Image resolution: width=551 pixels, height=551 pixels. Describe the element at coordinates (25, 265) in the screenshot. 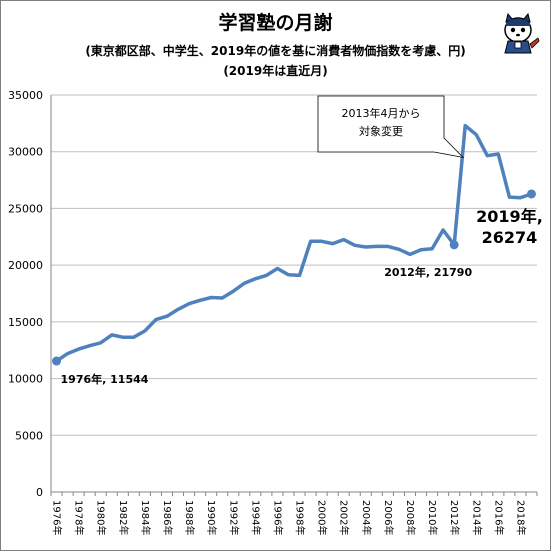

I see `y-tick-label-20000: 20000` at that location.